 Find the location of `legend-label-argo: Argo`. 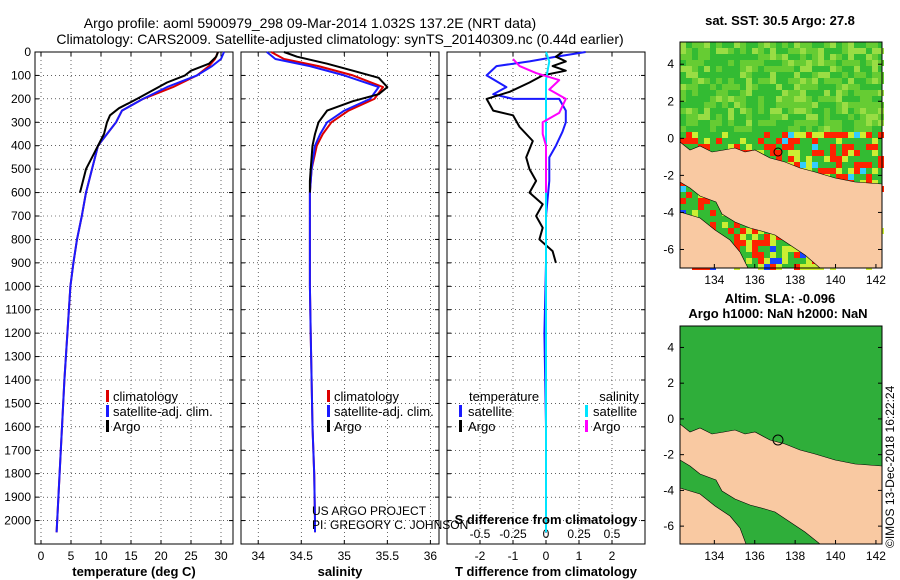

legend-label-argo: Argo is located at coordinates (126, 426).